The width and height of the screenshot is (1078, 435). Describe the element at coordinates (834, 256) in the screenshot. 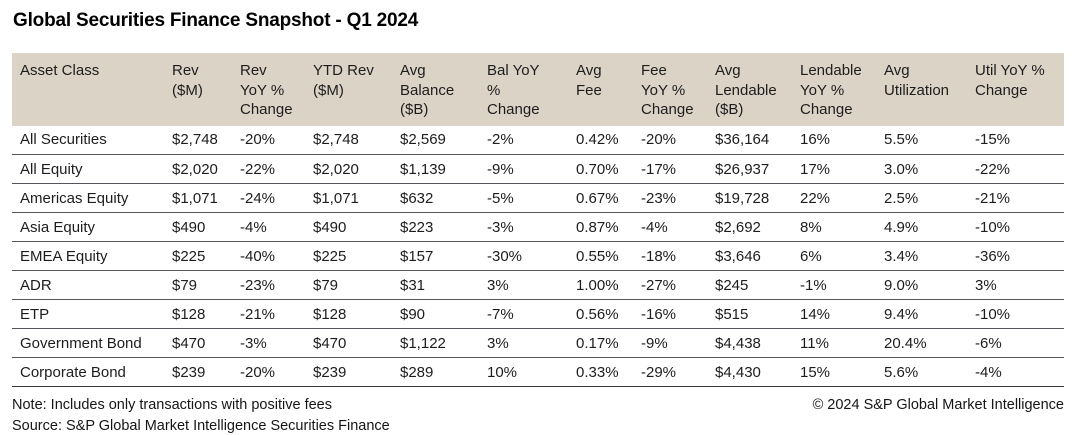

I see `value-cell: 6%` at that location.